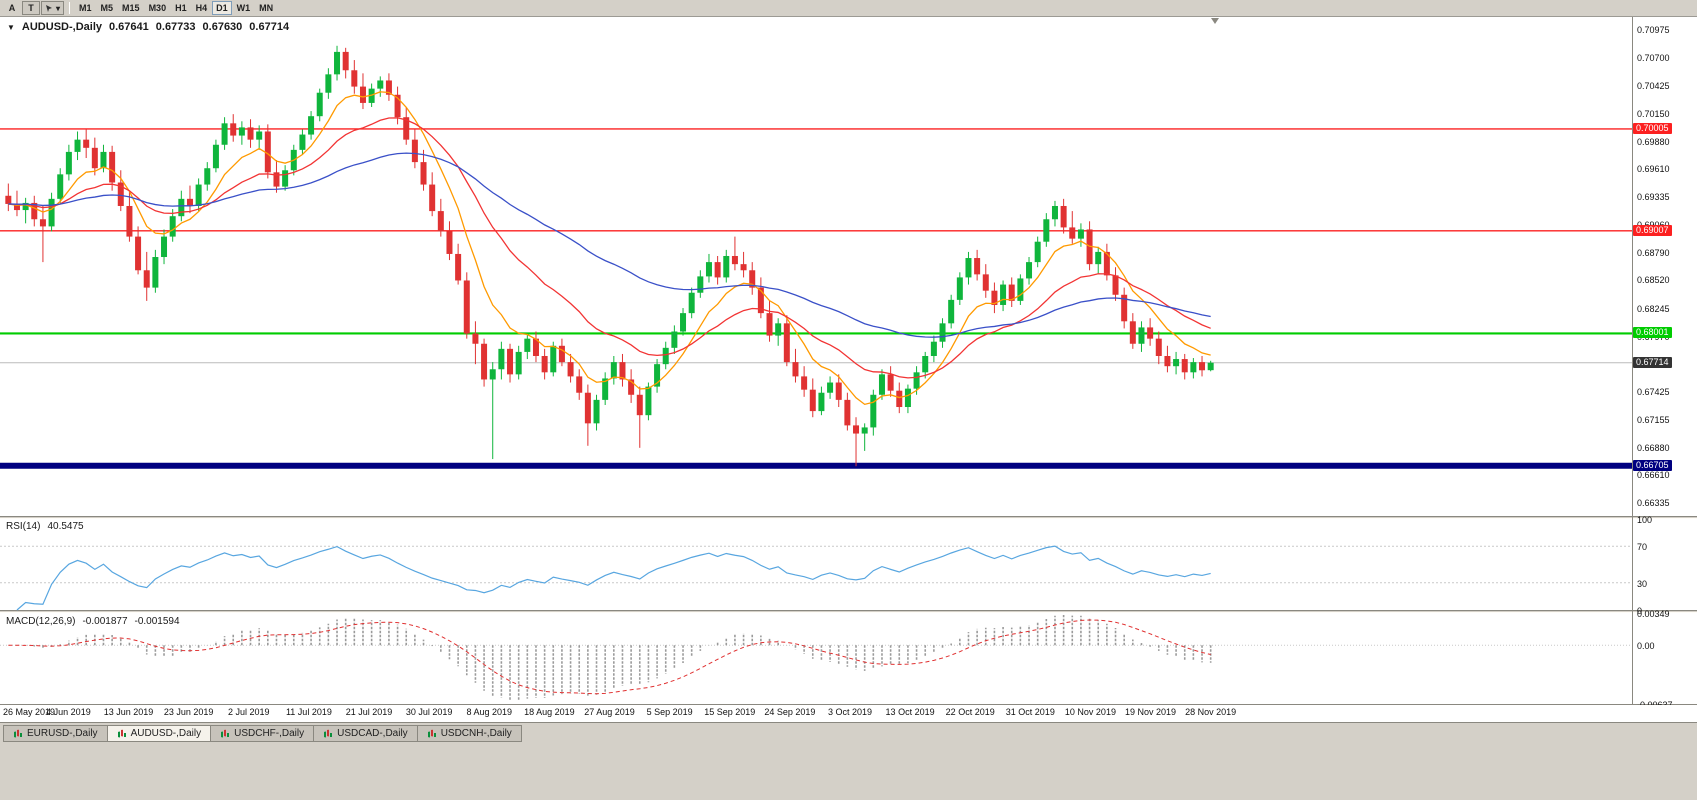 The height and width of the screenshot is (800, 1697). What do you see at coordinates (166, 733) in the screenshot?
I see `chart-tab-label: AUDUSD-,Daily` at bounding box center [166, 733].